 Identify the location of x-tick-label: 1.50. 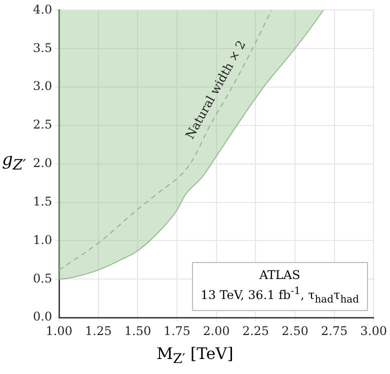
(138, 331).